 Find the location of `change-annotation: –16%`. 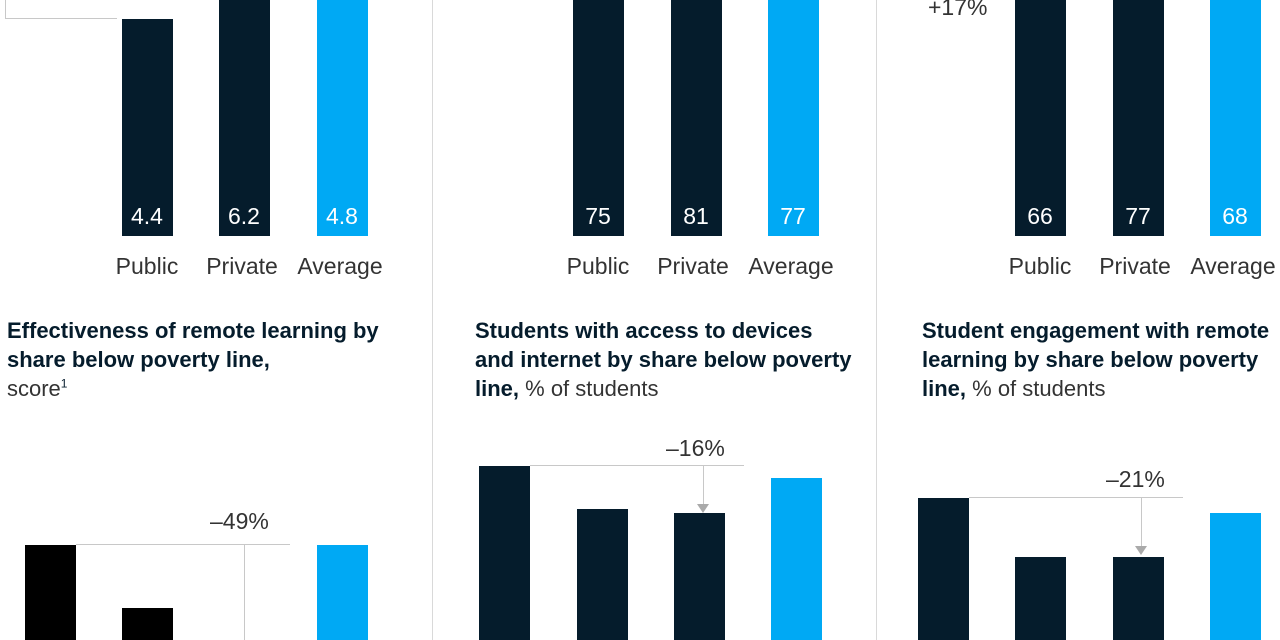

change-annotation: –16% is located at coordinates (695, 448).